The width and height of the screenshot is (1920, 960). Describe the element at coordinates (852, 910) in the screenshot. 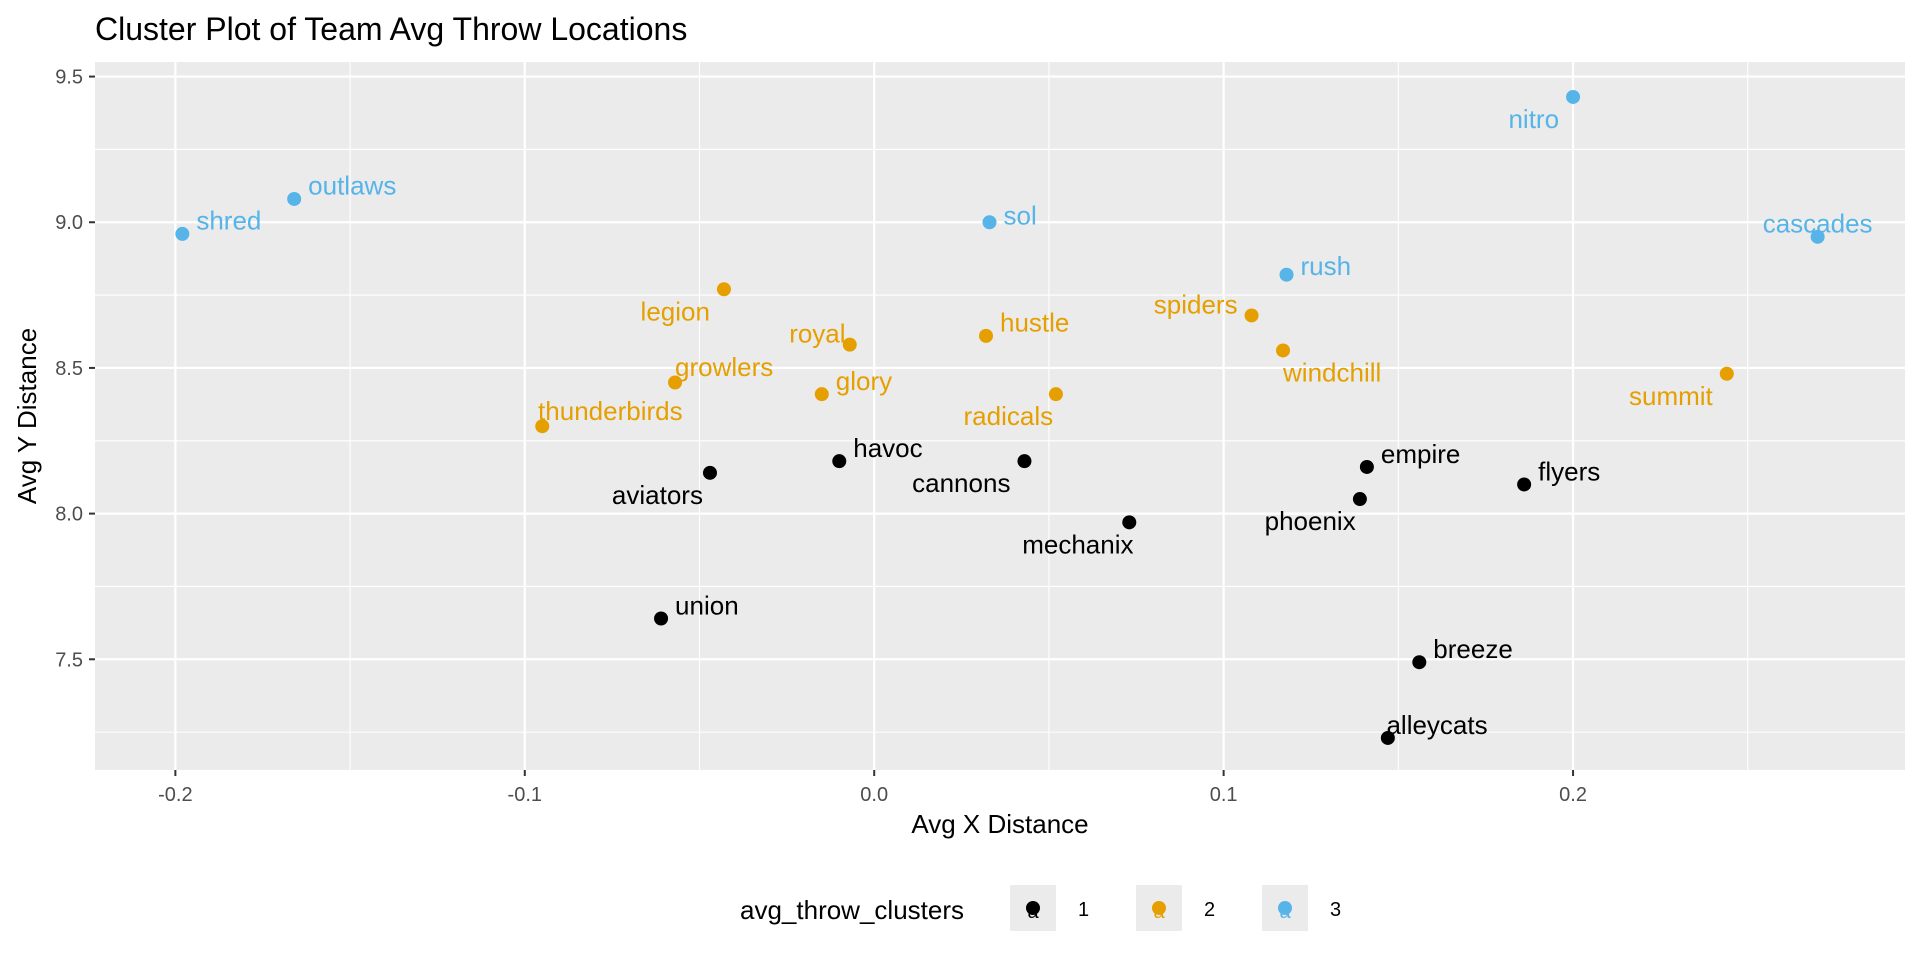

I see `legend-title: avg_throw_clusters` at that location.